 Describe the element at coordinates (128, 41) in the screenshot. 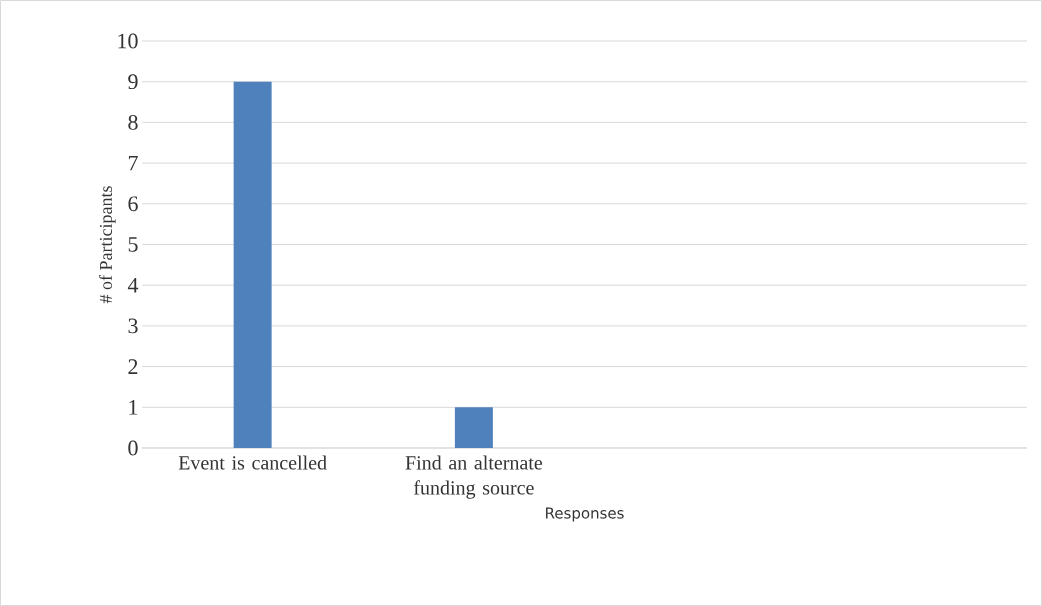

I see `y-tick-label: 10` at that location.